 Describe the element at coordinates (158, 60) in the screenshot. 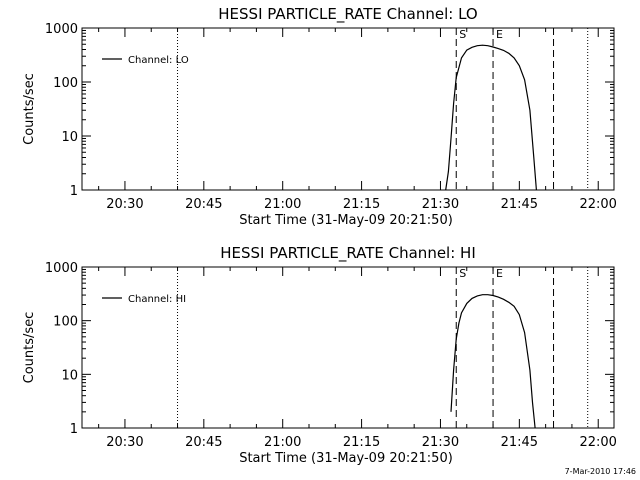

I see `legend-label: Channel: LO` at that location.